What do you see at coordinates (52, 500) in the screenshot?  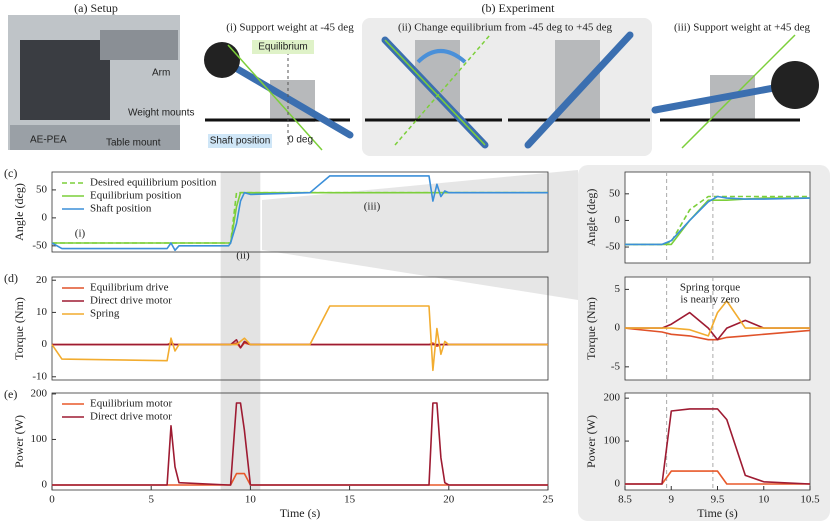 I see `x-tick-label: 0` at bounding box center [52, 500].